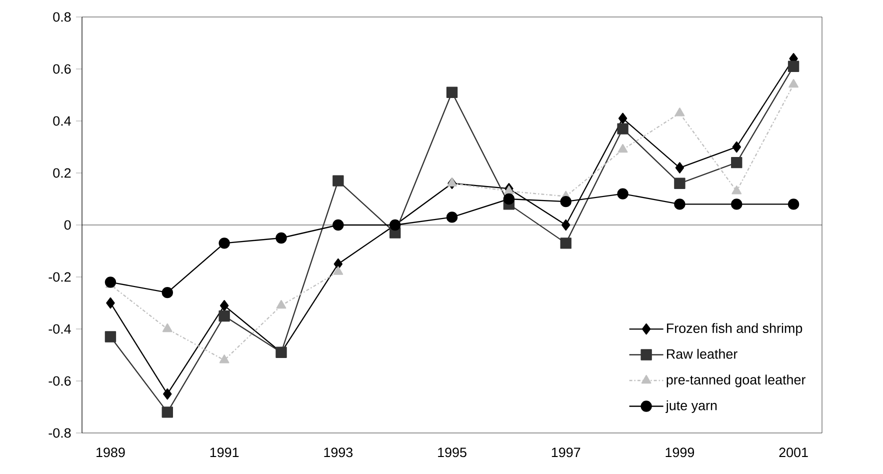 The image size is (883, 474). Describe the element at coordinates (691, 406) in the screenshot. I see `legend-label: jute yarn` at that location.